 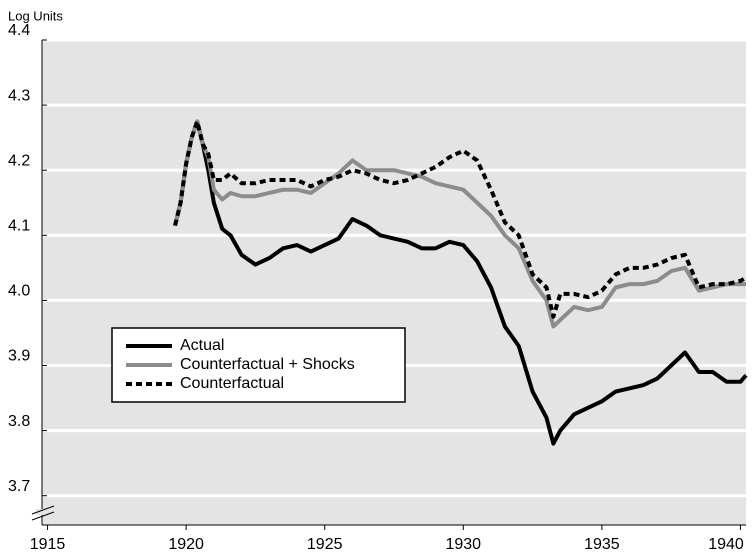 I want to click on legend-label: Counterfactual, so click(x=232, y=383).